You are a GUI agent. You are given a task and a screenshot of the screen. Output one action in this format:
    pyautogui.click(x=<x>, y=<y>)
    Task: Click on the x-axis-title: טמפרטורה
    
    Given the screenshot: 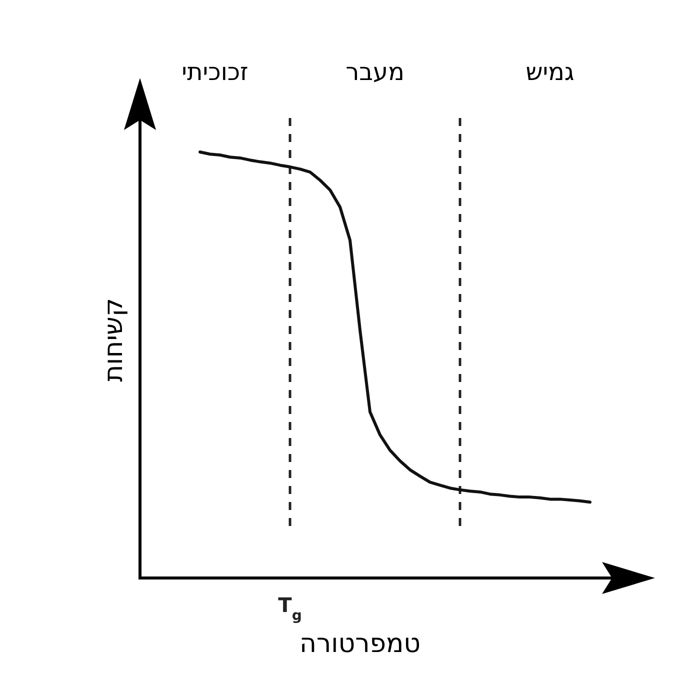 What is the action you would take?
    pyautogui.click(x=360, y=644)
    